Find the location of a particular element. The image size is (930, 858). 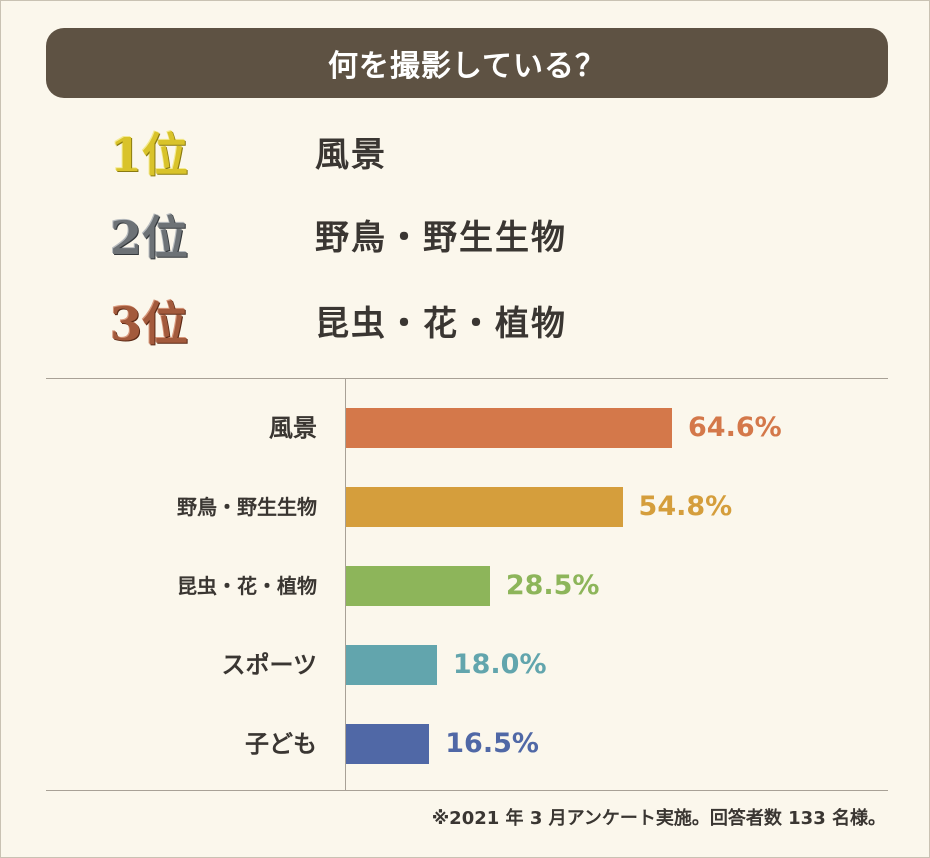

rank-name: 野鳥・野生生物 is located at coordinates (441, 238).